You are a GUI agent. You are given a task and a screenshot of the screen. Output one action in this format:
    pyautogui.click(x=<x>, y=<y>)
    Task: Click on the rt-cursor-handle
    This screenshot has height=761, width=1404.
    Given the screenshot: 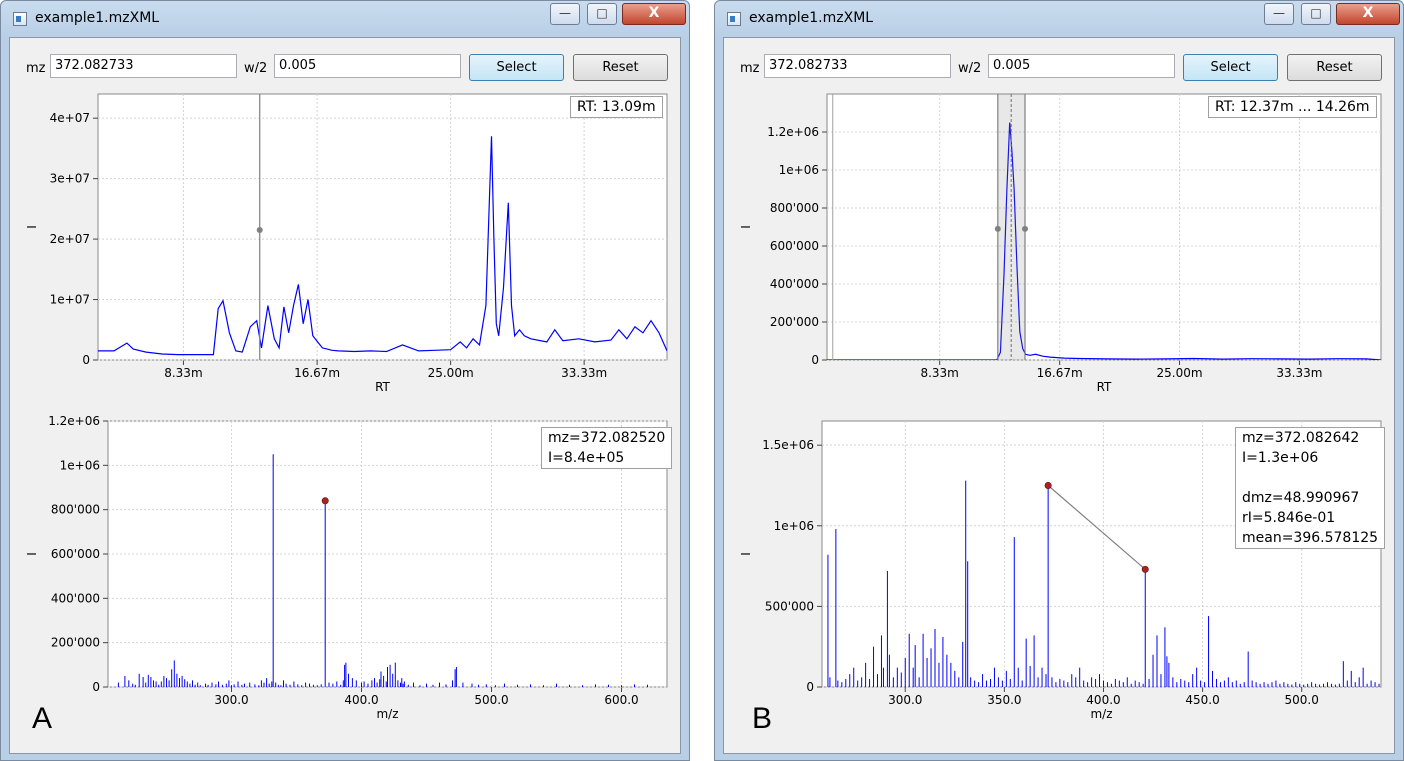 What is the action you would take?
    pyautogui.click(x=259, y=230)
    